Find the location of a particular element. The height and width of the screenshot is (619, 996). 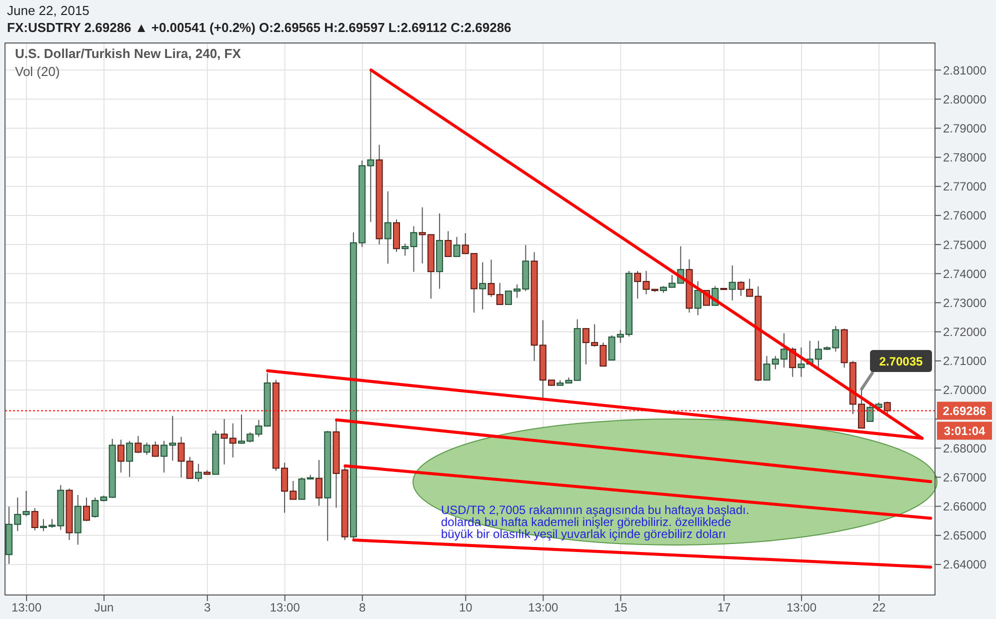

x-tick-label: 10 is located at coordinates (466, 607).